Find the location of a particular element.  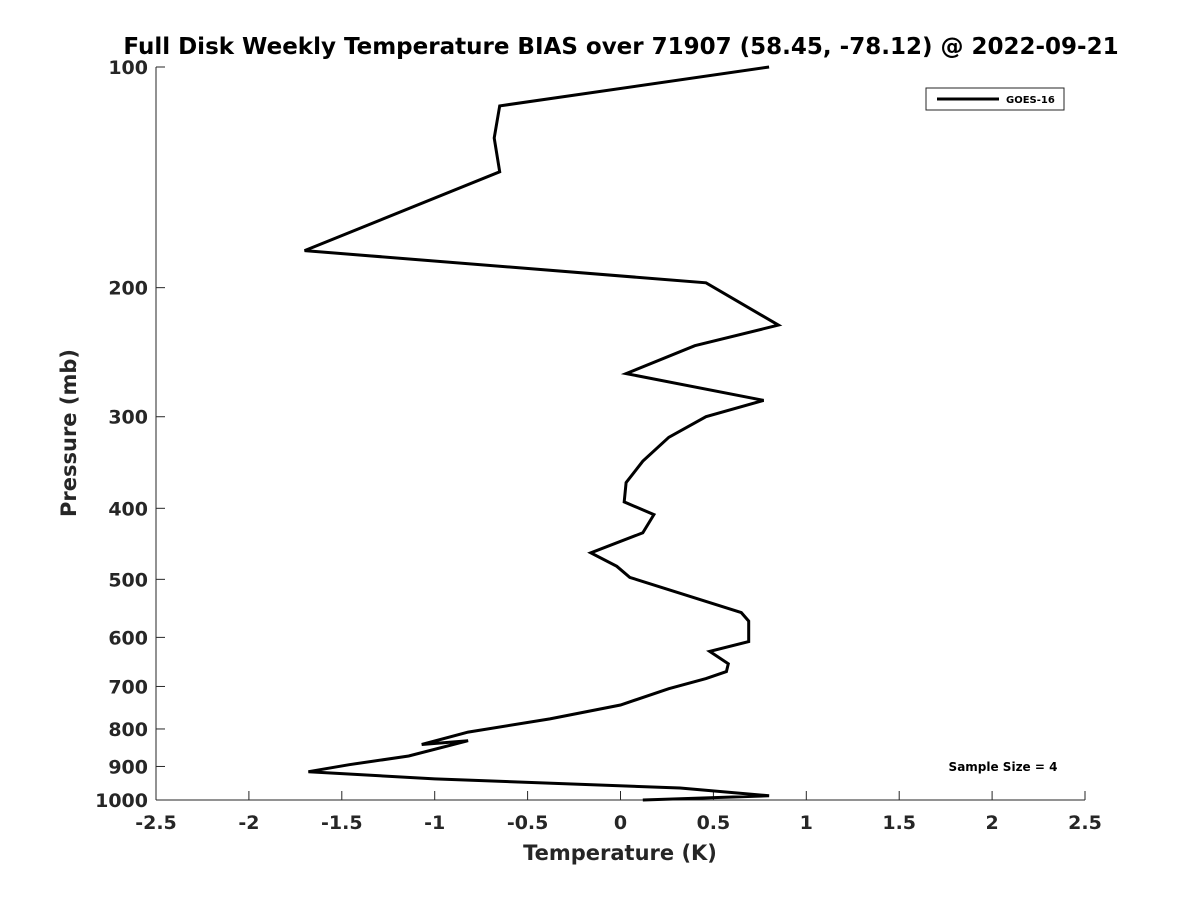

x-axis-ticks: -2.5 -2 -1.5 -1 -0.5 0 0.5 1 1.5 2 2.5 is located at coordinates (618, 812).